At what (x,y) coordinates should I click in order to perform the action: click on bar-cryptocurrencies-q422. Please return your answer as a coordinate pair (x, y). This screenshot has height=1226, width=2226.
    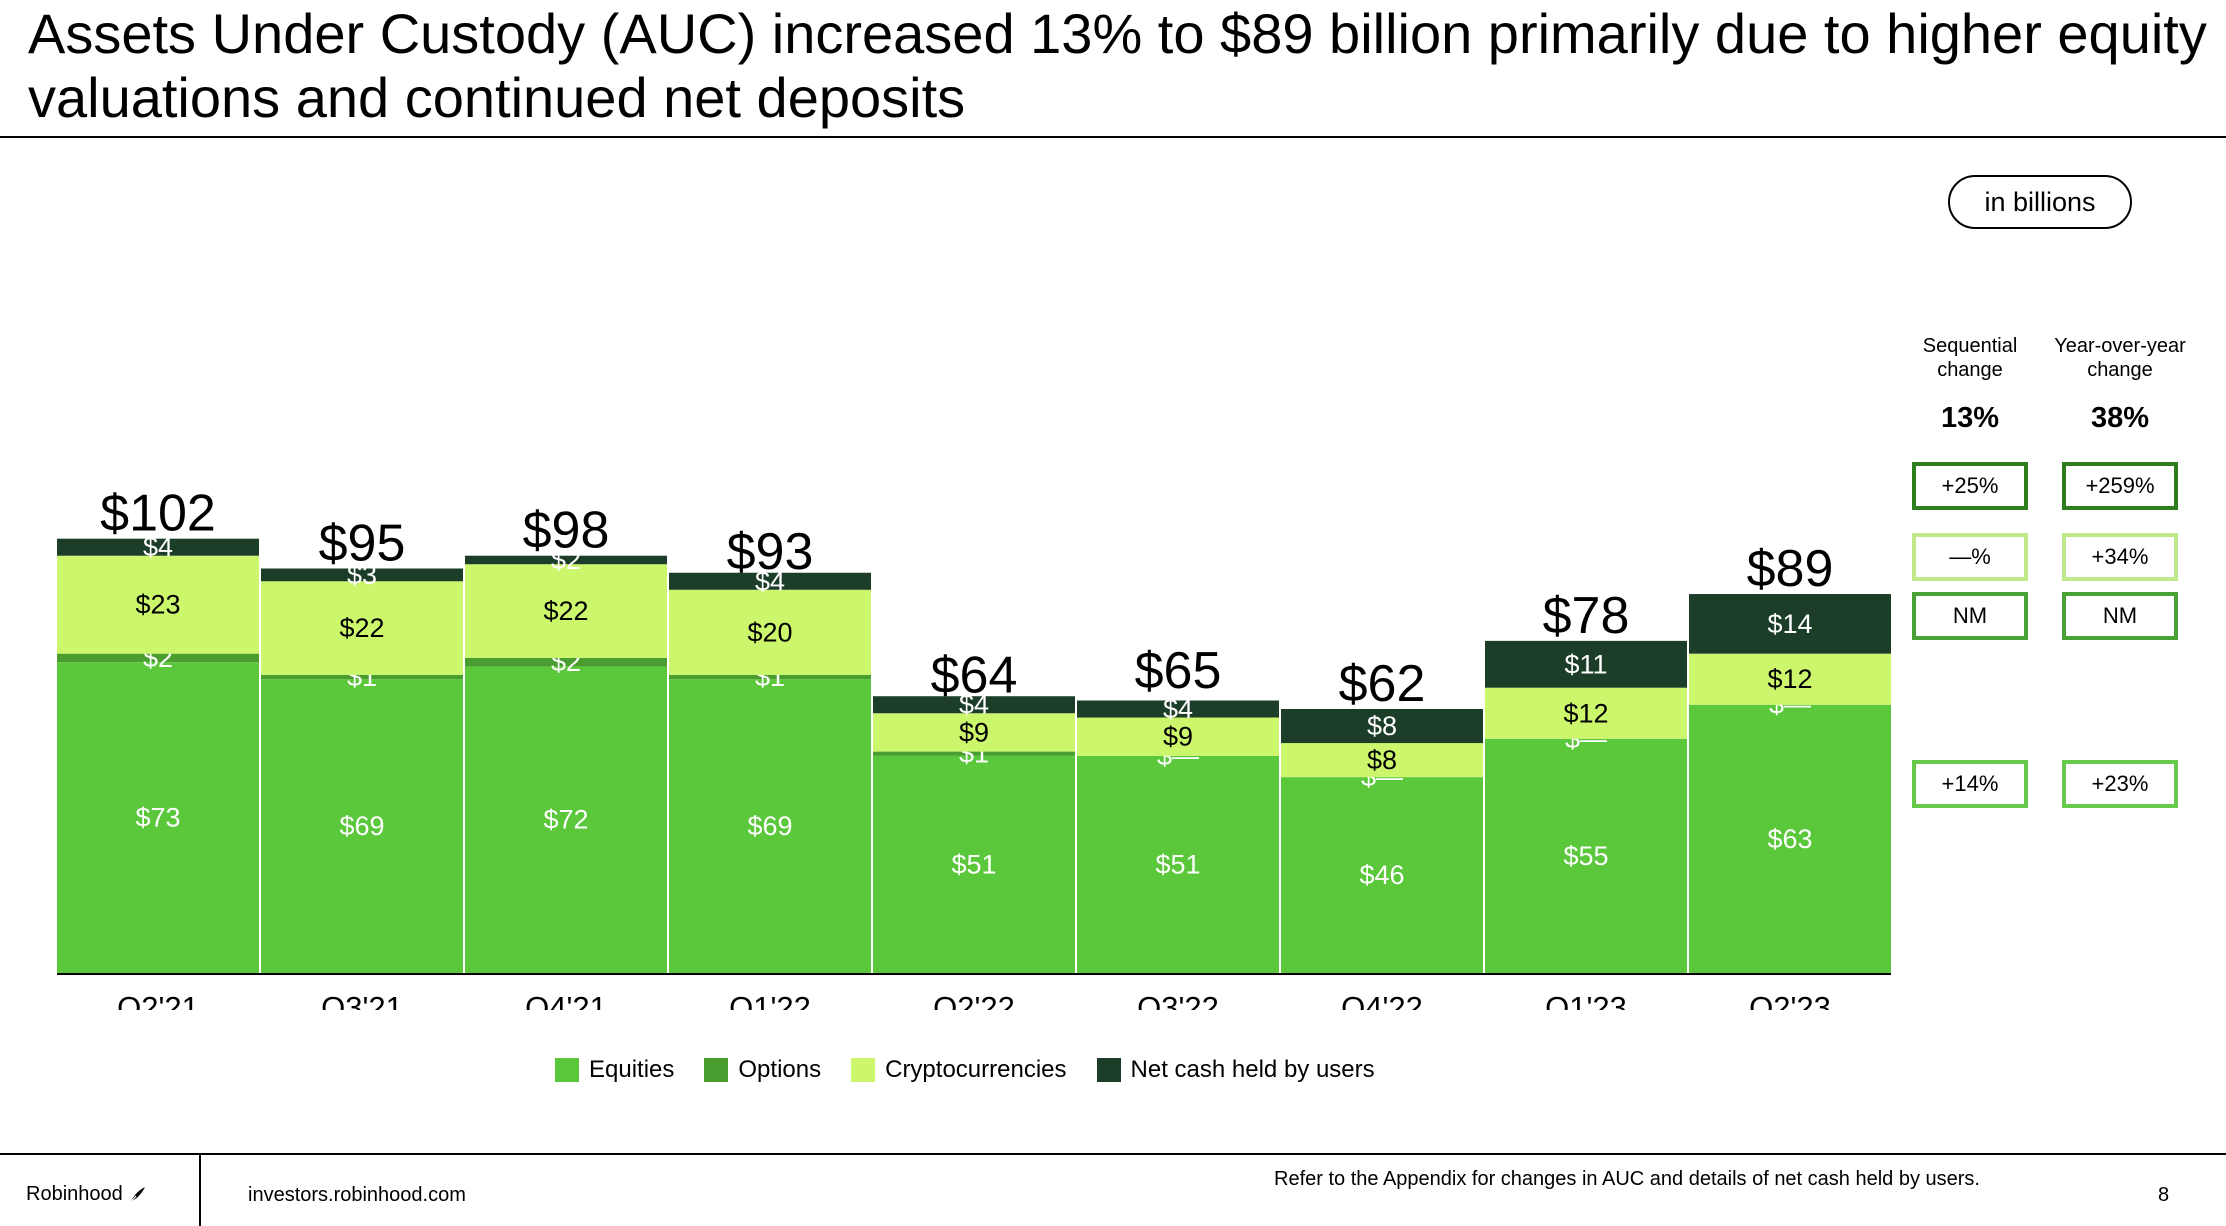
    Looking at the image, I should click on (1382, 760).